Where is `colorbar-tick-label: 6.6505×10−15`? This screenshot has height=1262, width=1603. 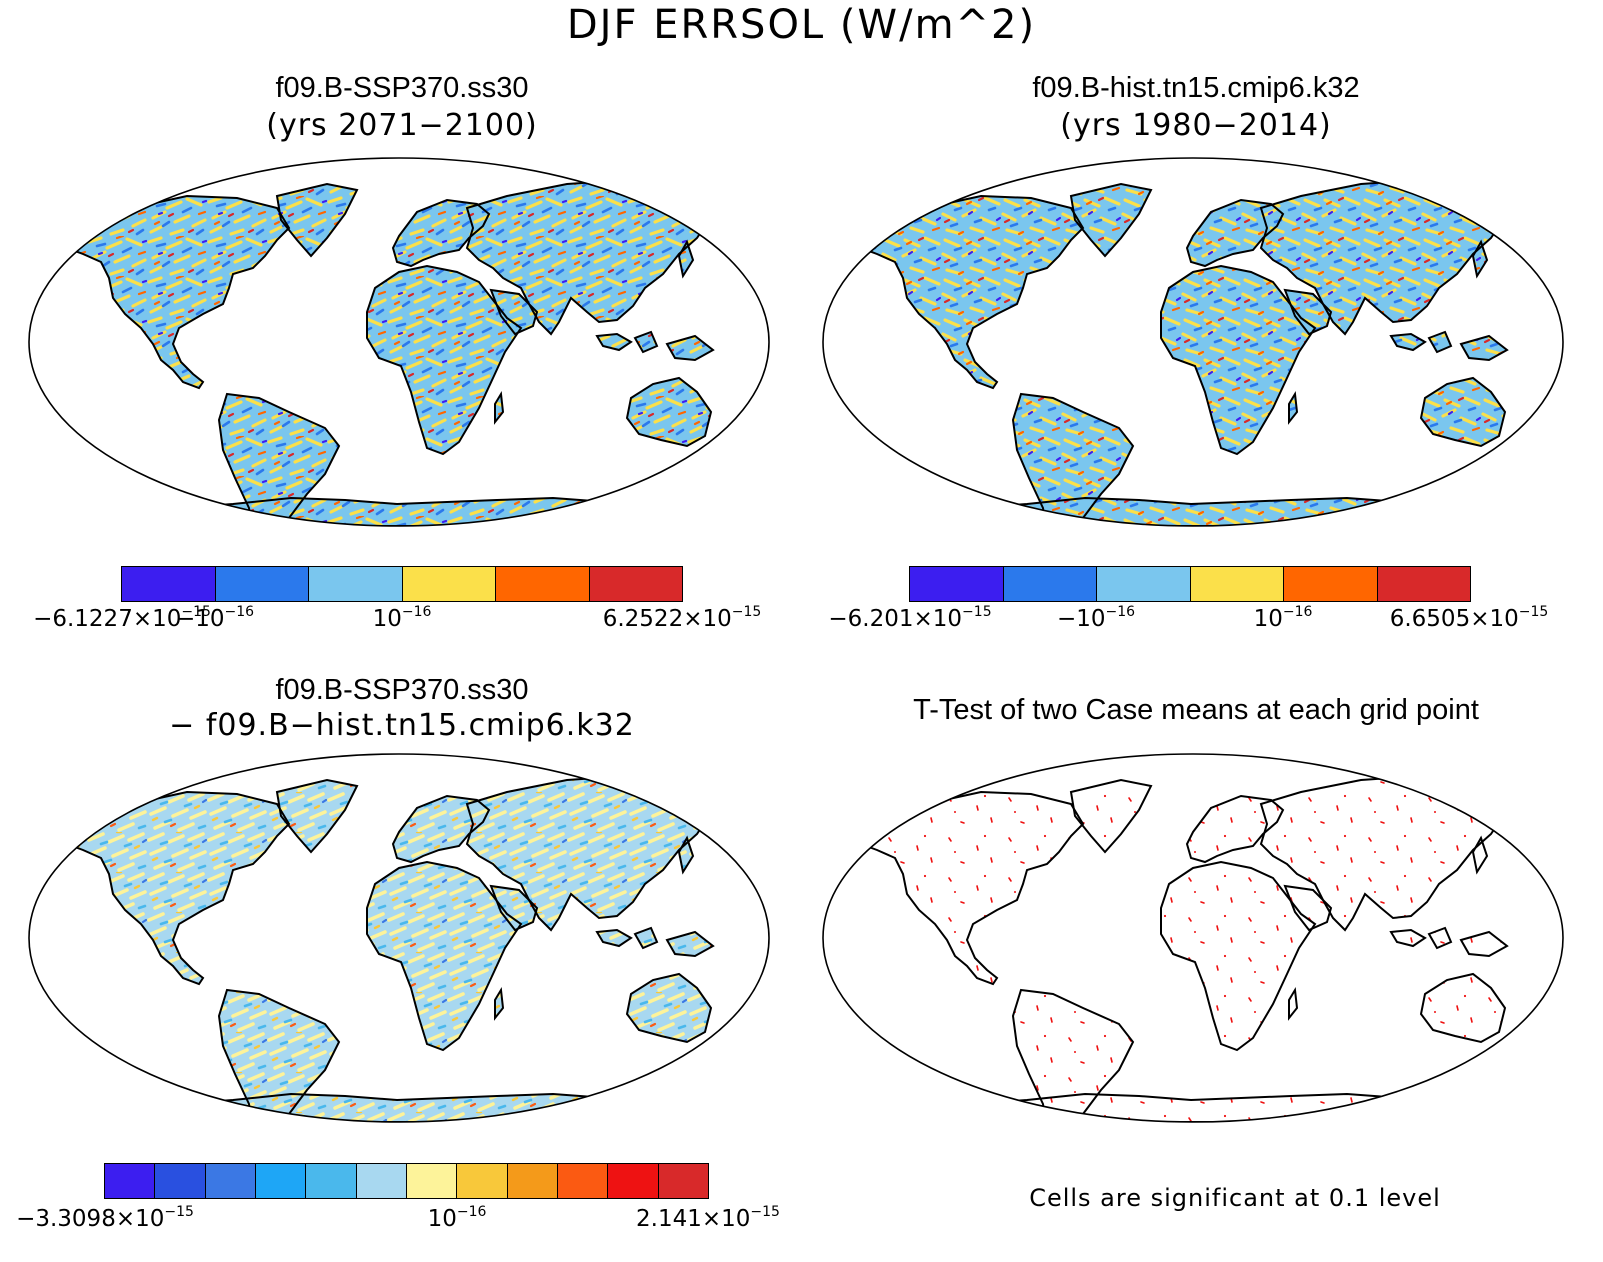
colorbar-tick-label: 6.6505×10−15 is located at coordinates (1469, 618).